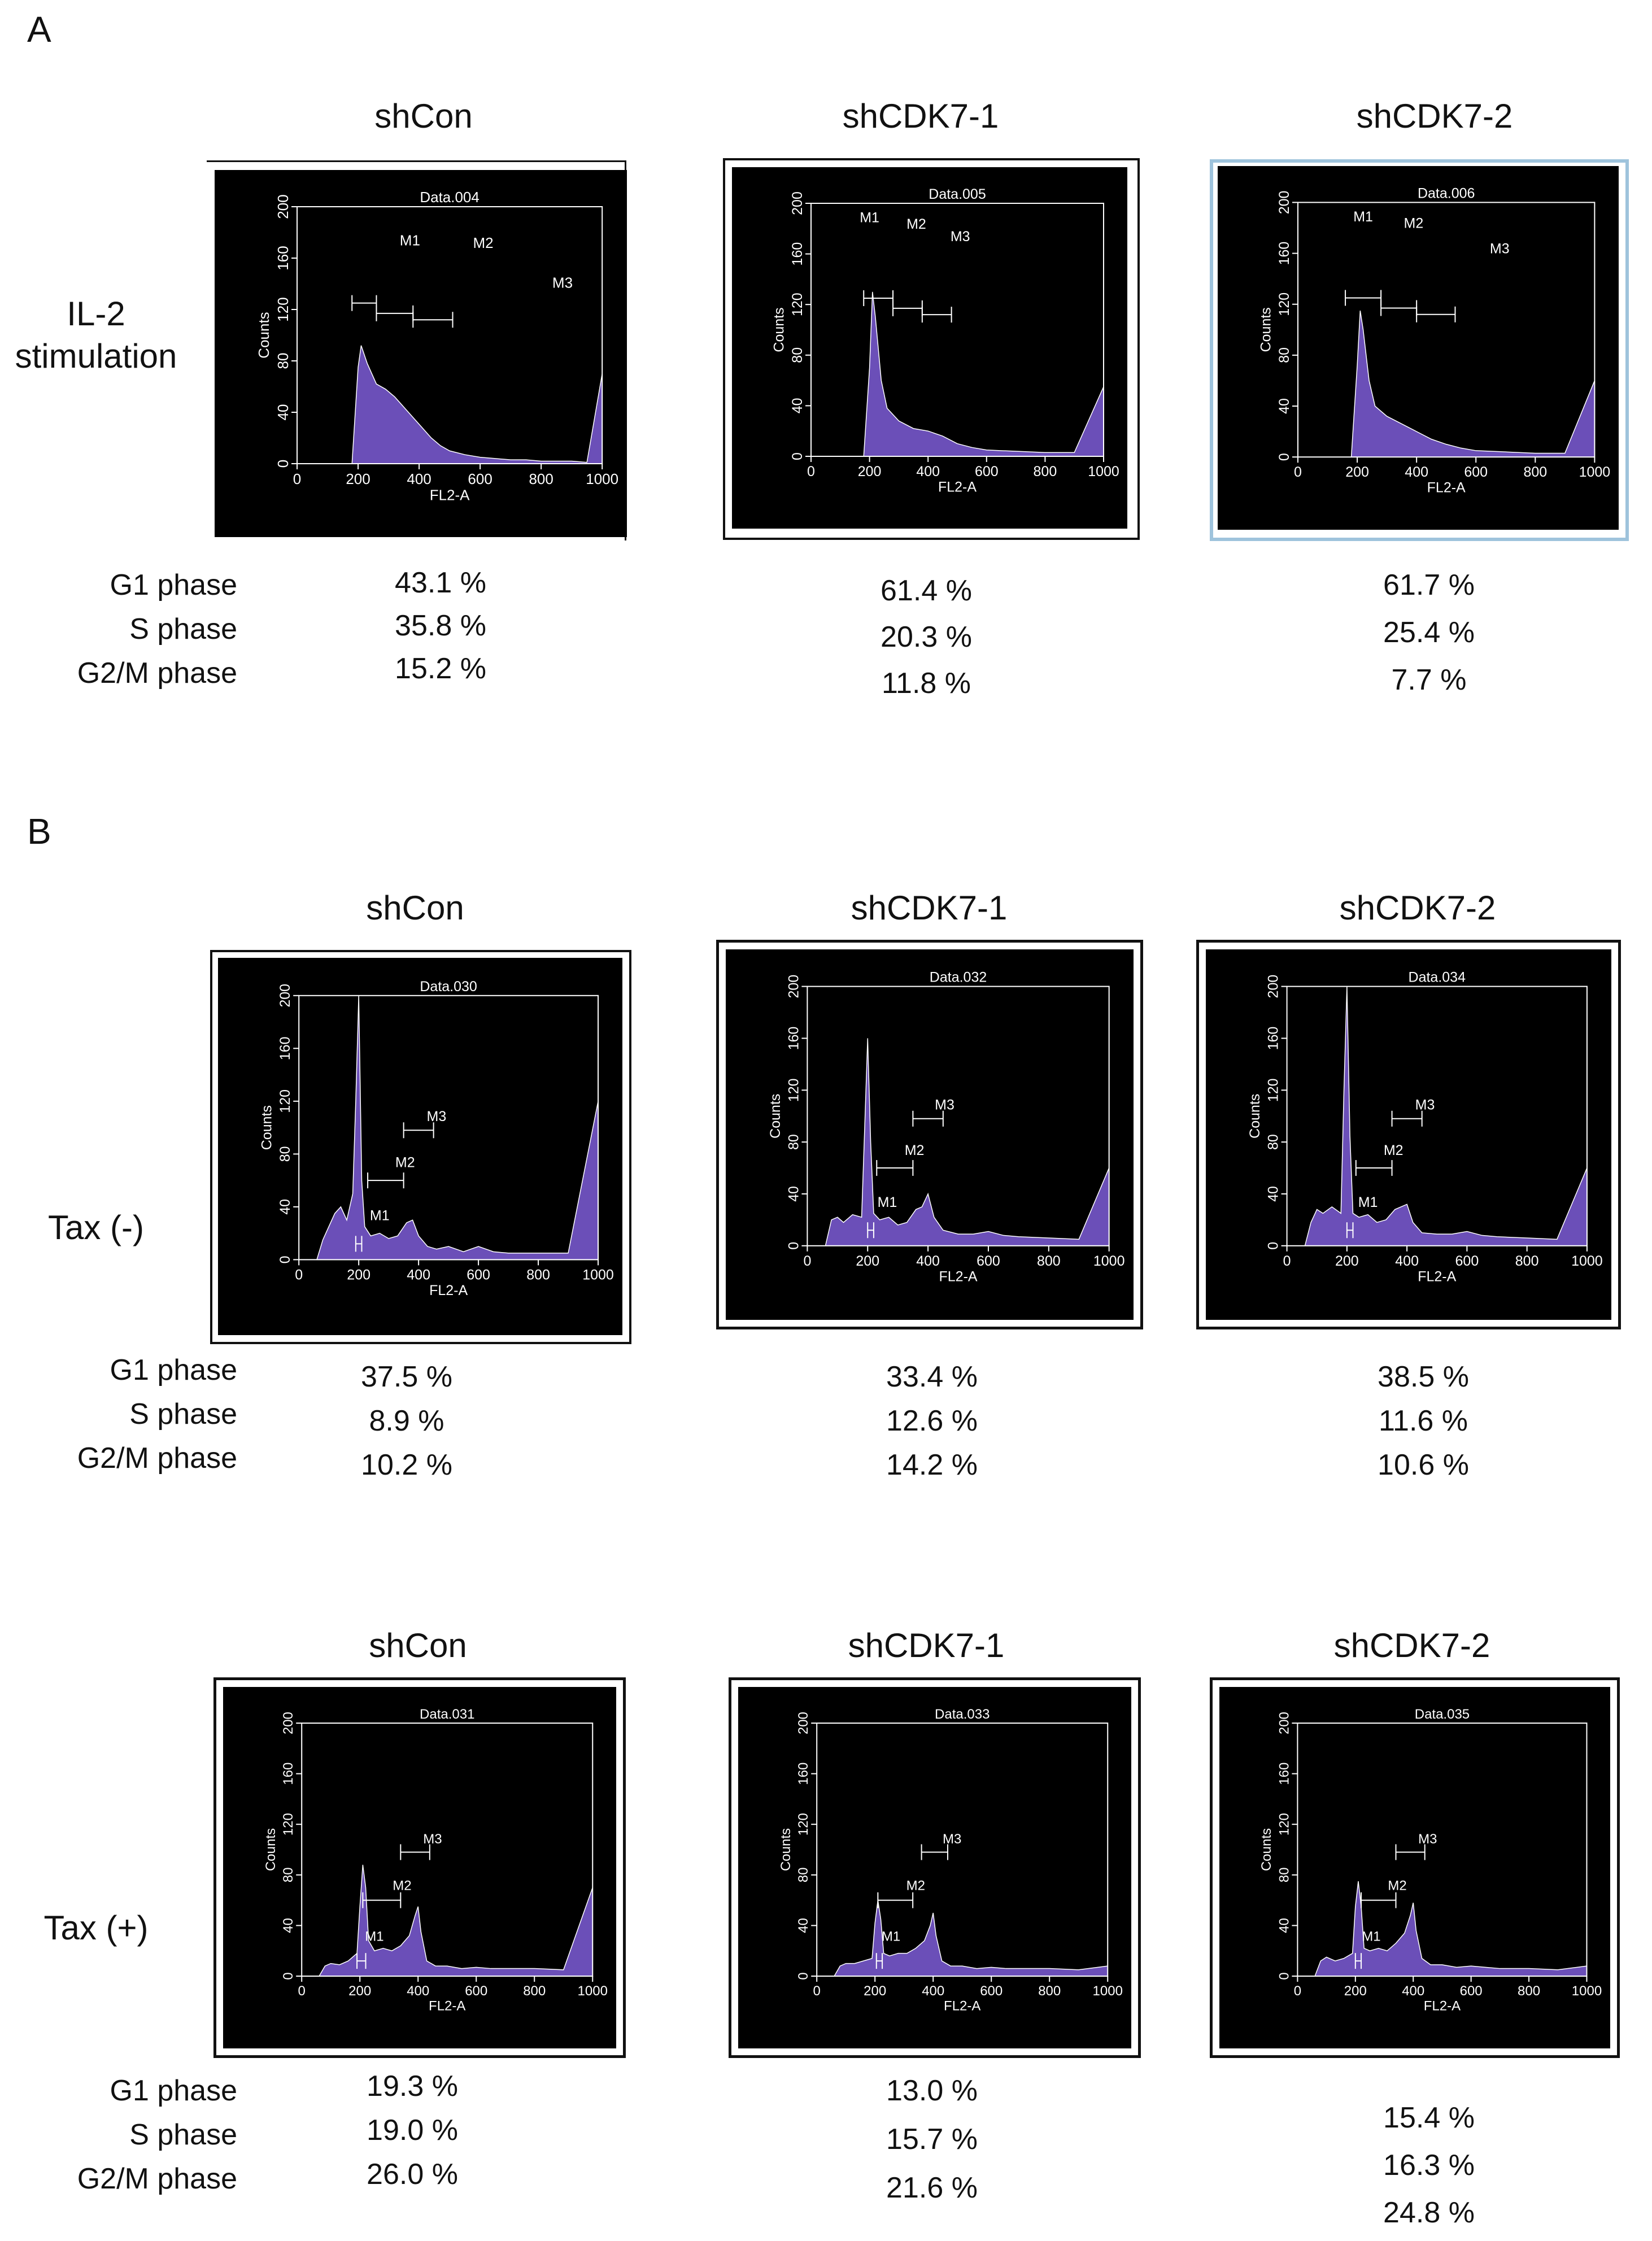  Describe the element at coordinates (418, 1646) in the screenshot. I see `panel-b2-col-title-1: shCon` at that location.